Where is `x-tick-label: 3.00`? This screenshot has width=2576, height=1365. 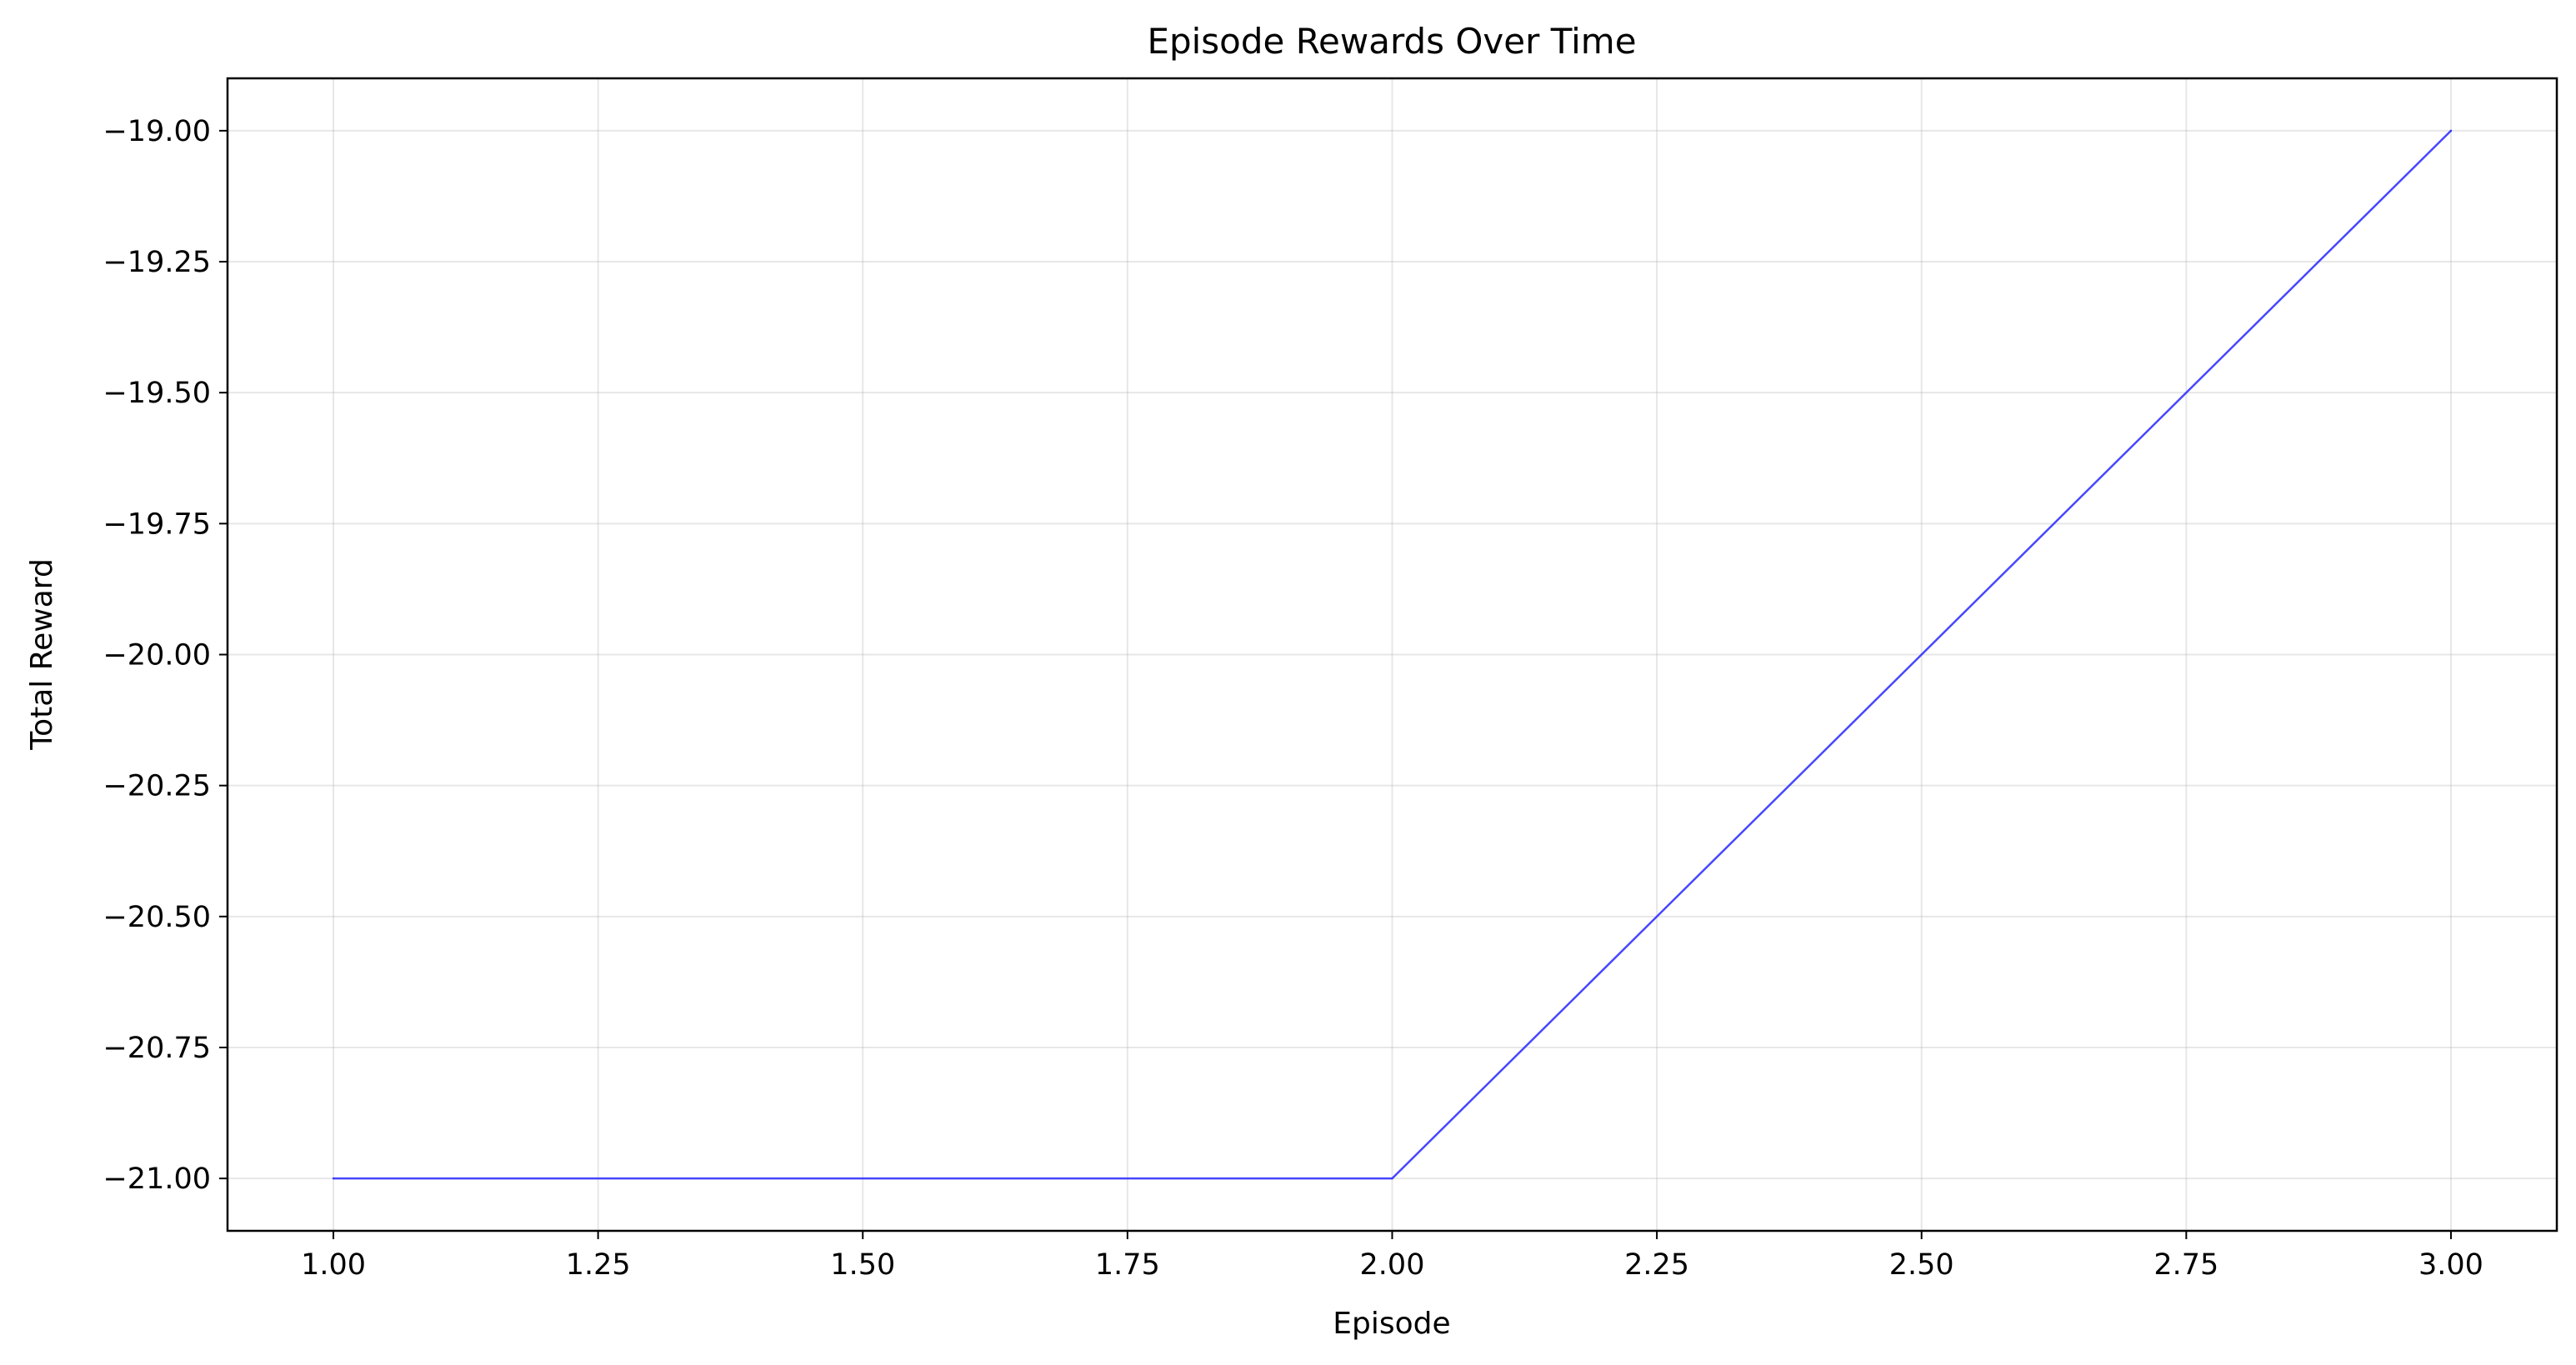 x-tick-label: 3.00 is located at coordinates (2450, 1265).